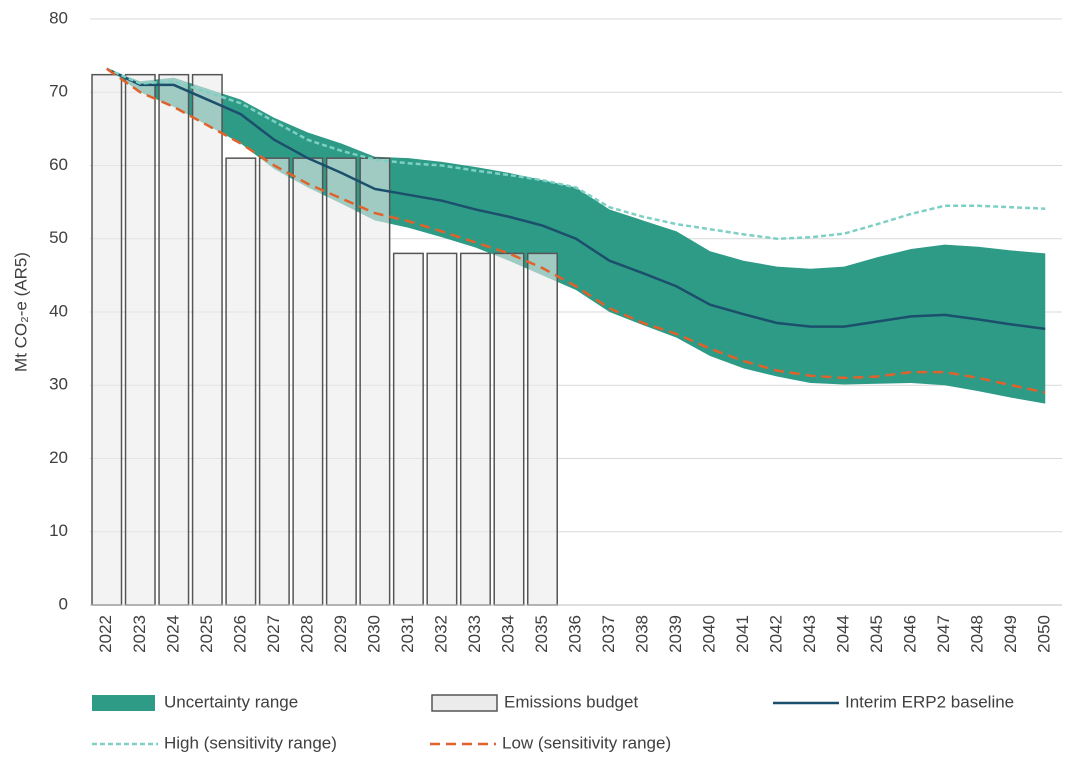 This screenshot has width=1078, height=758. I want to click on x-tick-label: 2029, so click(340, 634).